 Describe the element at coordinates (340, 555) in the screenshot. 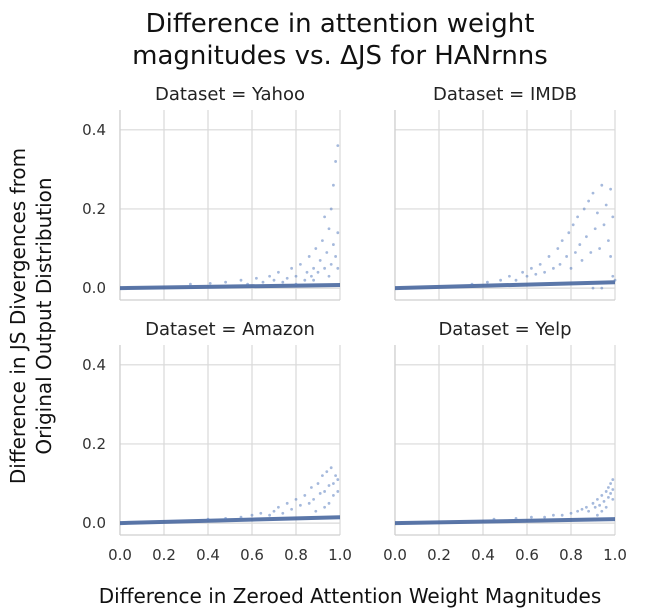

I see `x-tick-label: 1.0` at that location.